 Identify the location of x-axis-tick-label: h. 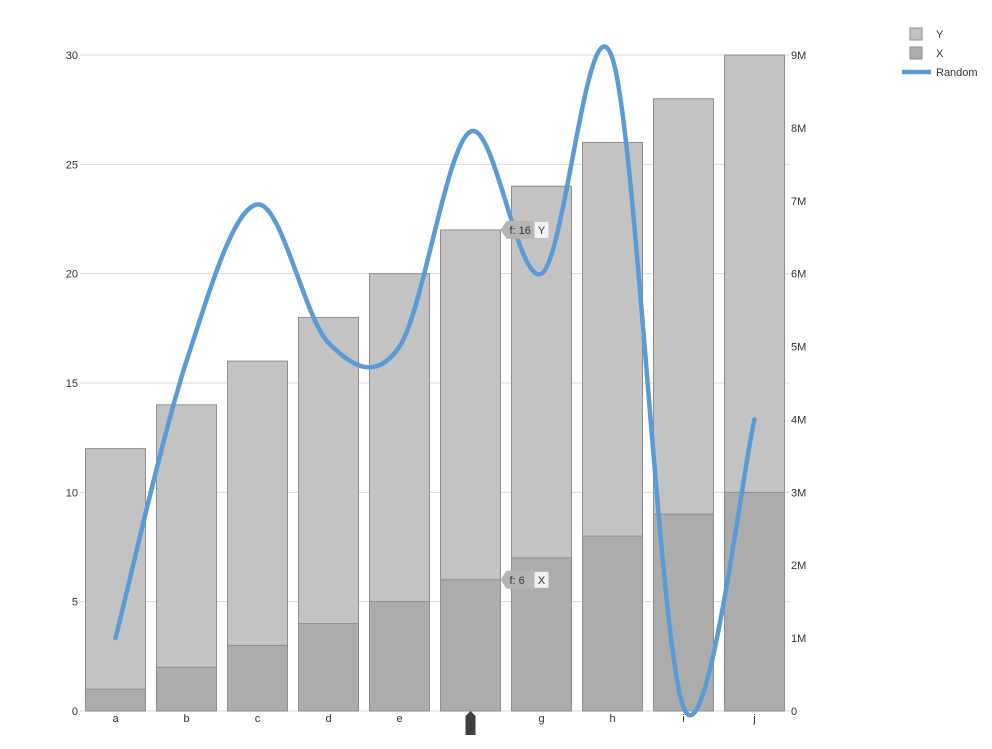
(612, 719).